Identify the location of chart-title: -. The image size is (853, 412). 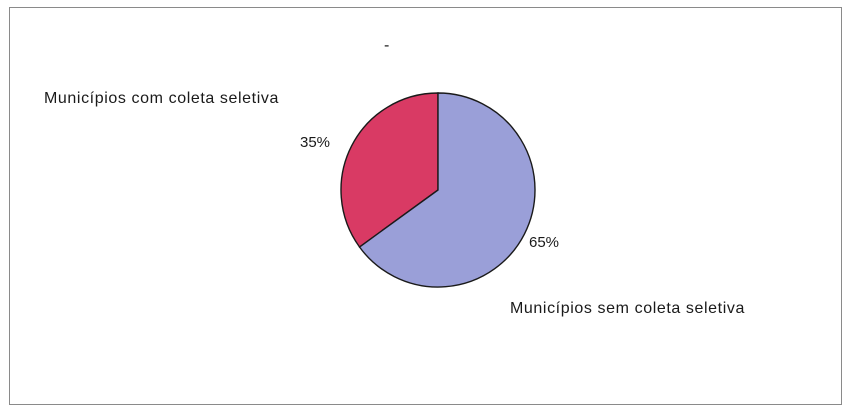
(387, 45).